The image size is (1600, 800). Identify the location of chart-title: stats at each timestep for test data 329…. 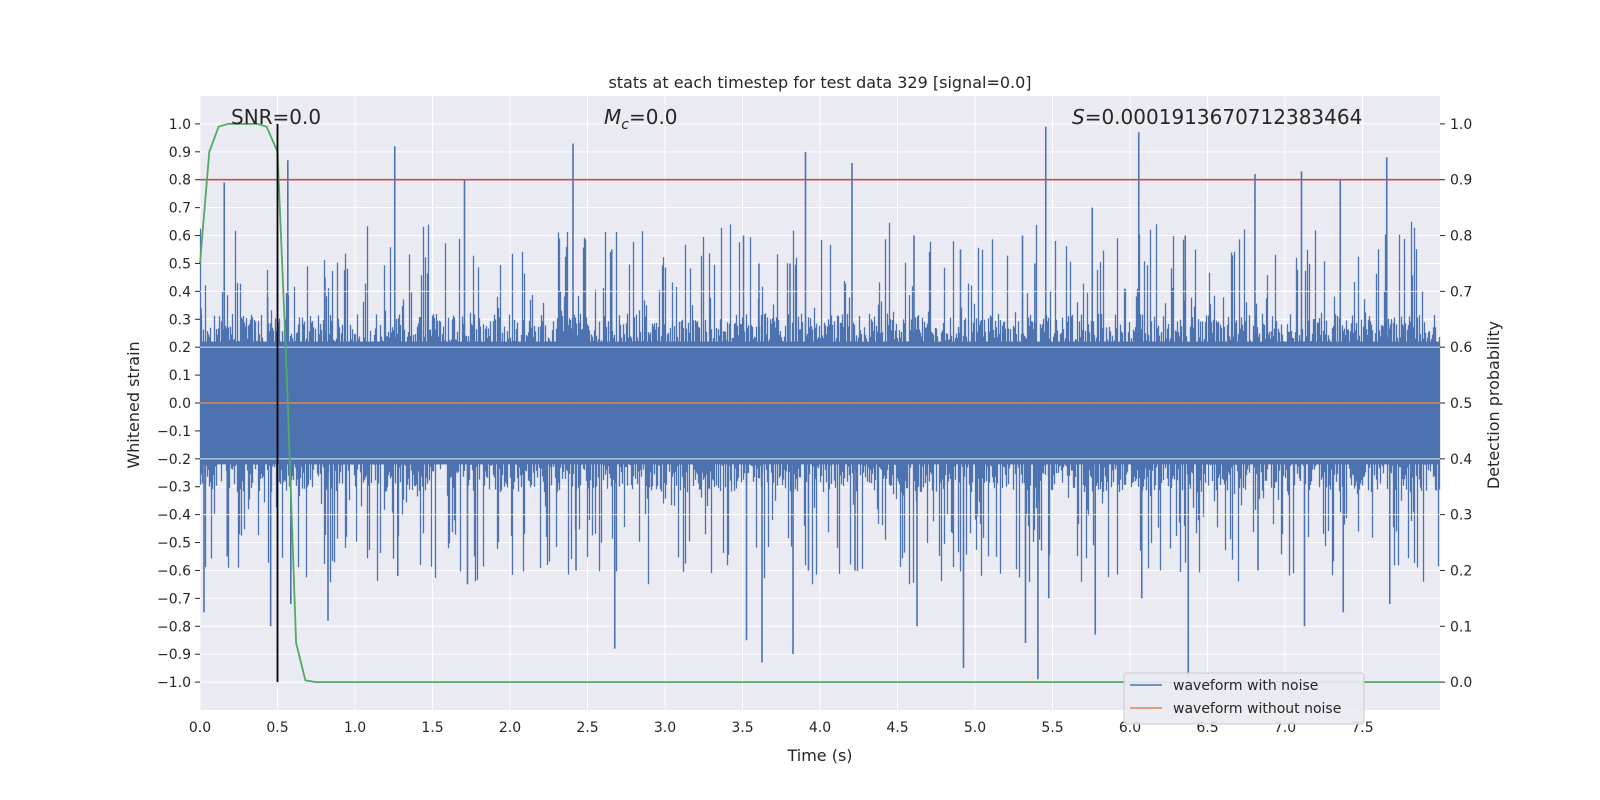
(819, 82).